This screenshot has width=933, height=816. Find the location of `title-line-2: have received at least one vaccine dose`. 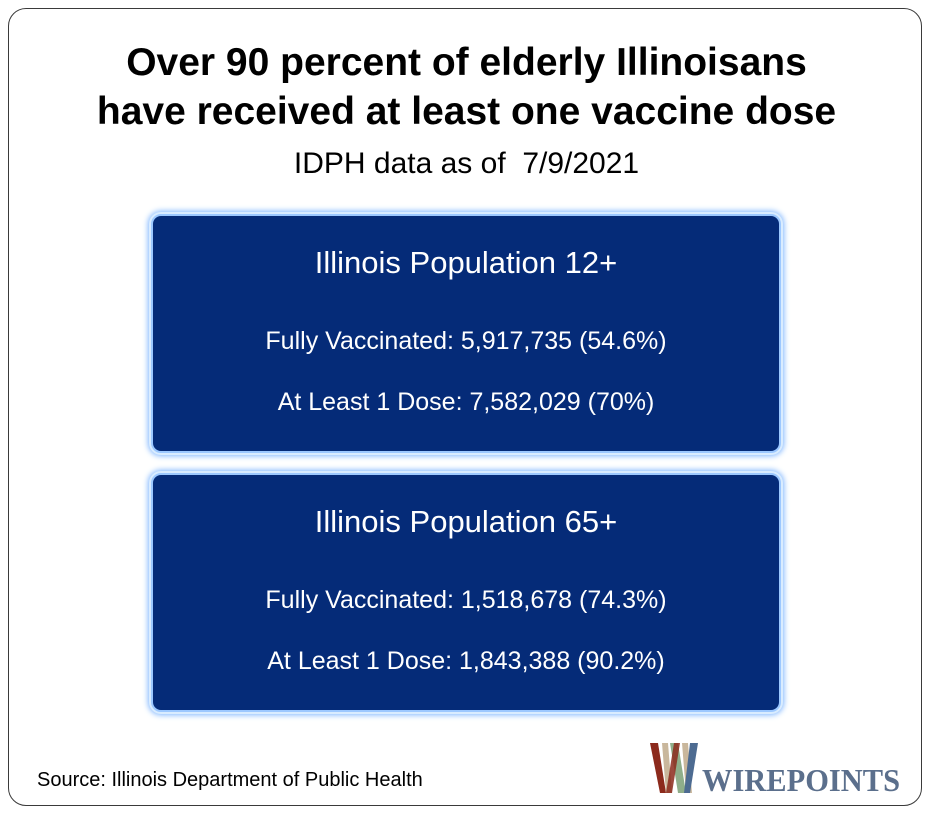

title-line-2: have received at least one vaccine dose is located at coordinates (466, 111).